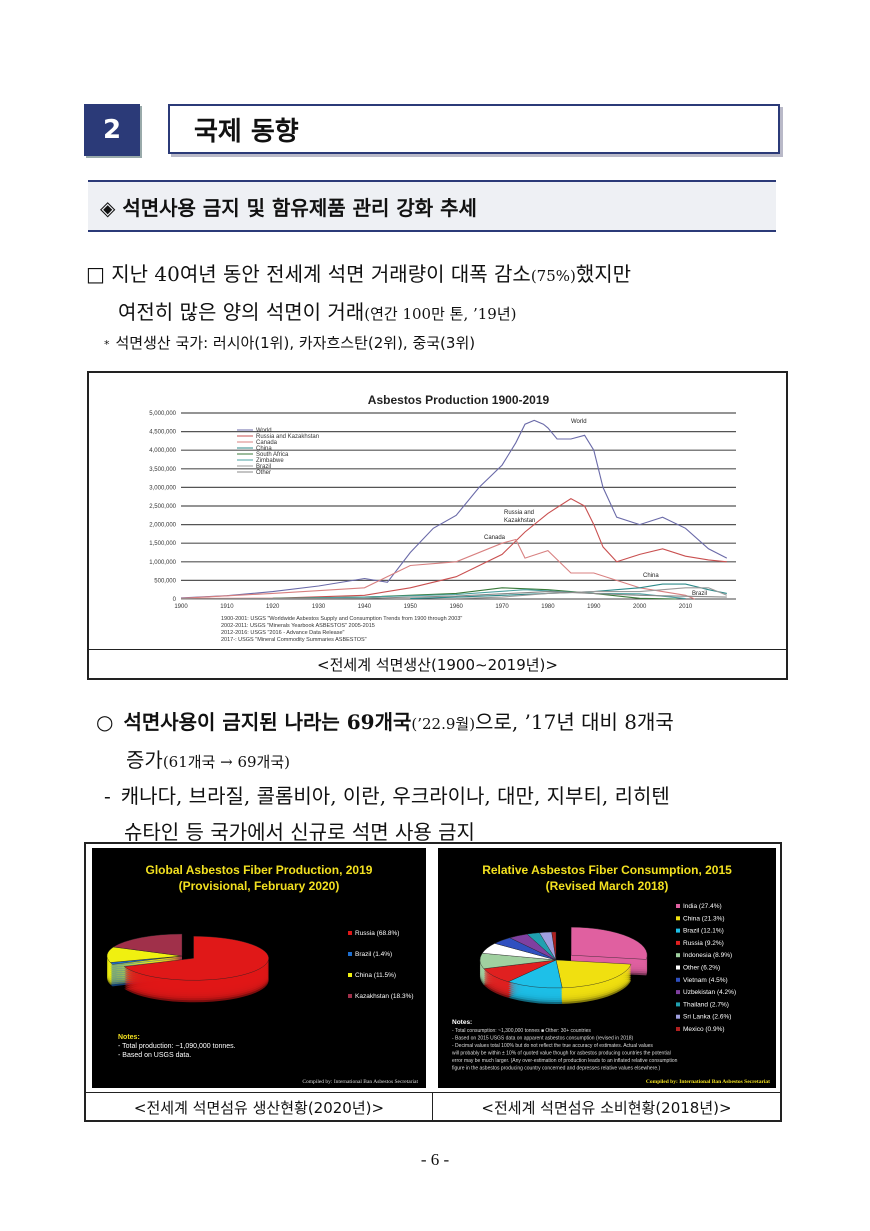  I want to click on text: 으로, ’17년 대비 8개국, so click(574, 722).